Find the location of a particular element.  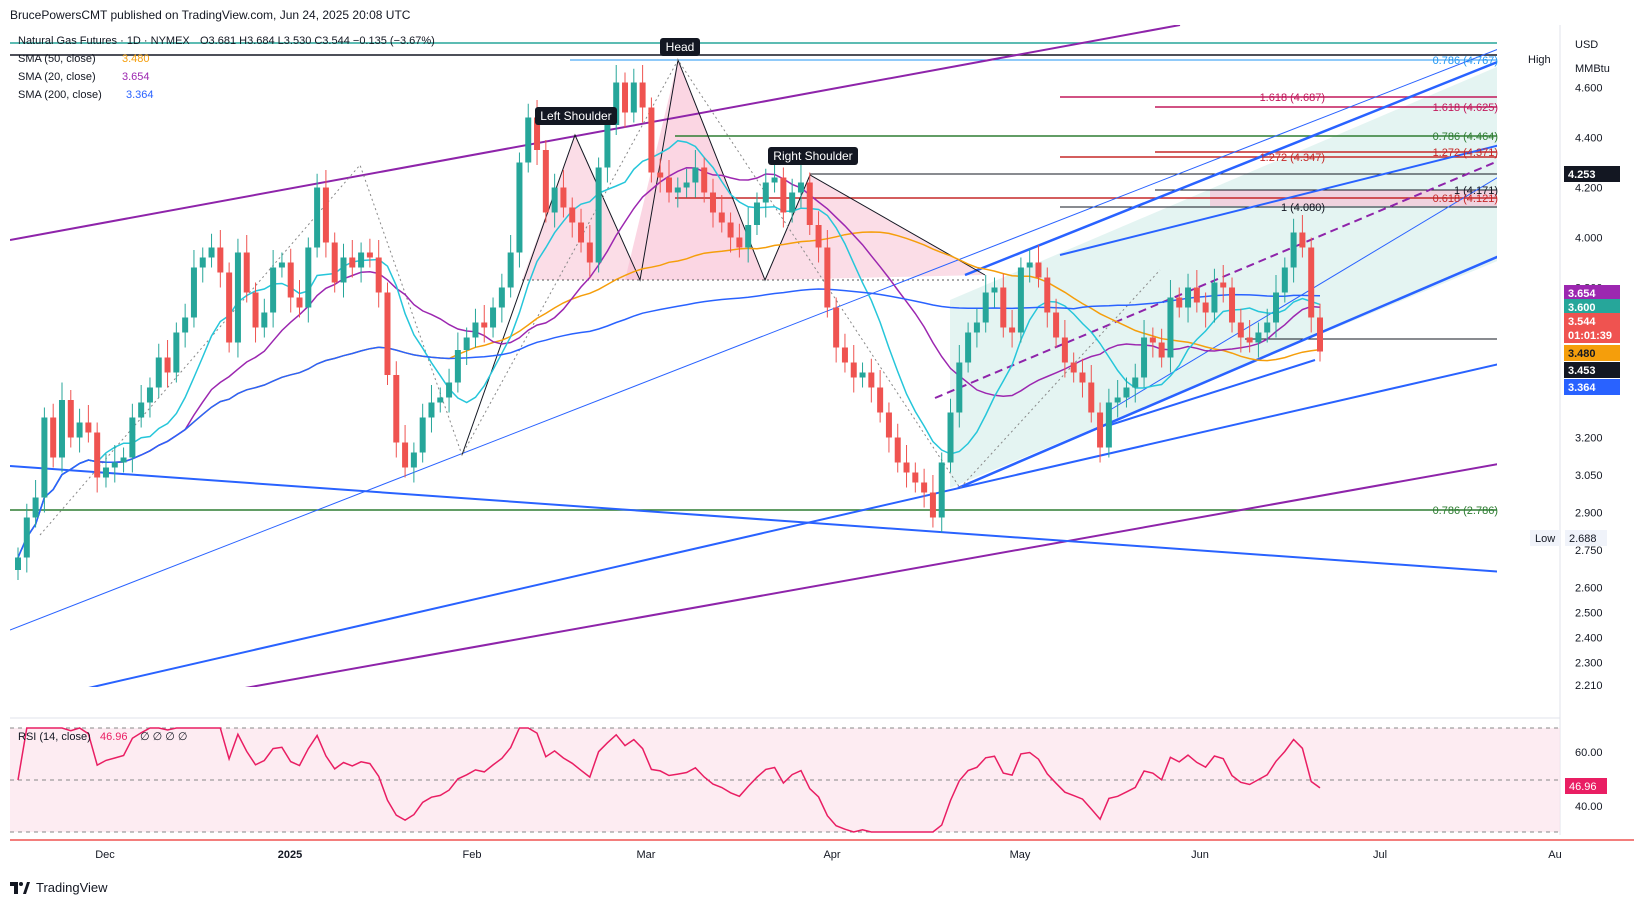

rsi-label: RSI (14, close) is located at coordinates (54, 737).